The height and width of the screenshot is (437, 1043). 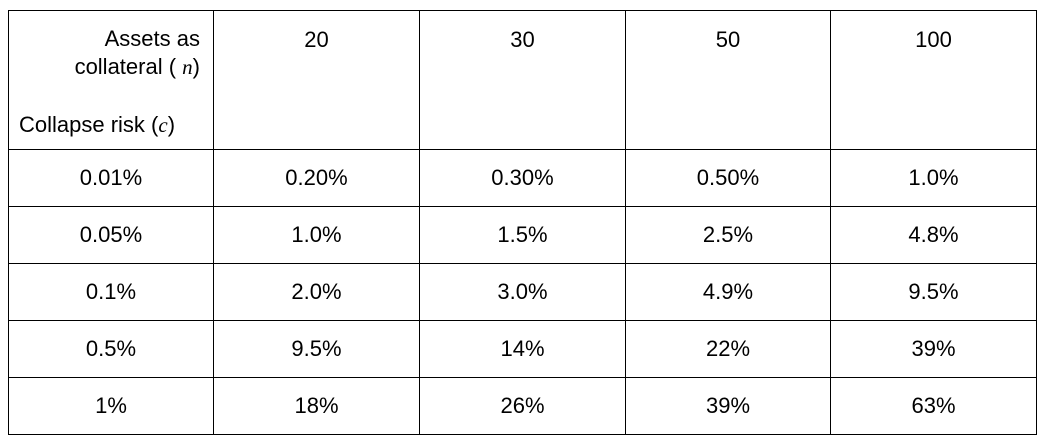 I want to click on table-cell: 18%, so click(x=316, y=406).